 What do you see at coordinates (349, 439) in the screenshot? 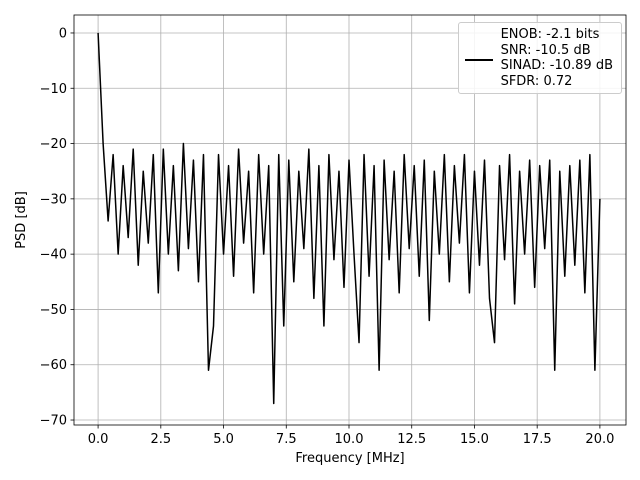
I see `x-tick-label: 10.0` at bounding box center [349, 439].